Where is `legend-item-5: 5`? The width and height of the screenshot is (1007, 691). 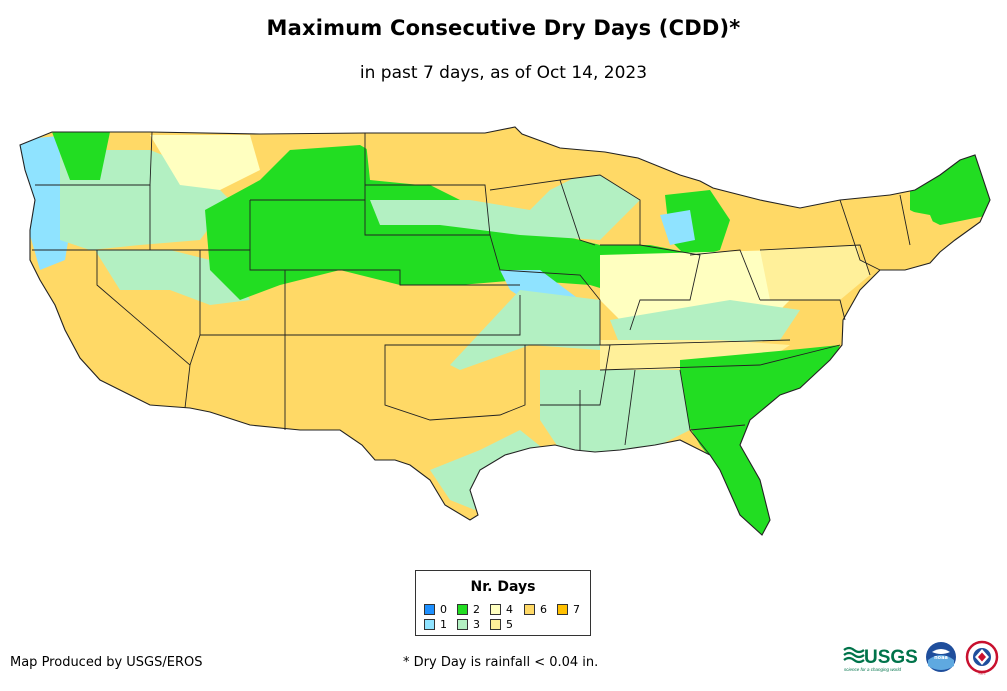 legend-item-5: 5 is located at coordinates (501, 625).